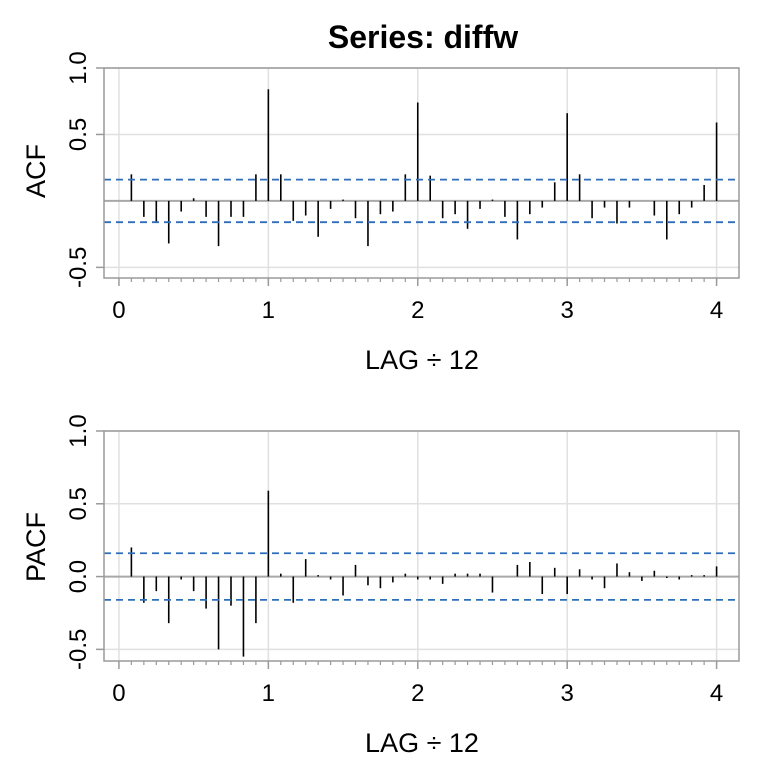  I want to click on acf-x-label: LAG ÷ 12, so click(422, 360).